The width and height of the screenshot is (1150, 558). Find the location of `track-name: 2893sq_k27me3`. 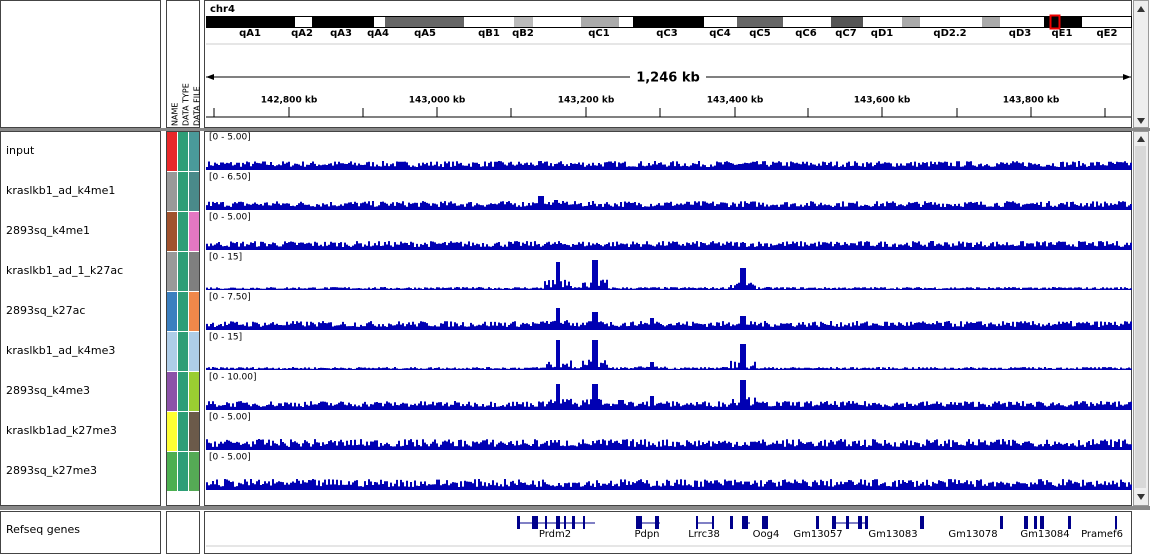

track-name: 2893sq_k27me3 is located at coordinates (51, 470).